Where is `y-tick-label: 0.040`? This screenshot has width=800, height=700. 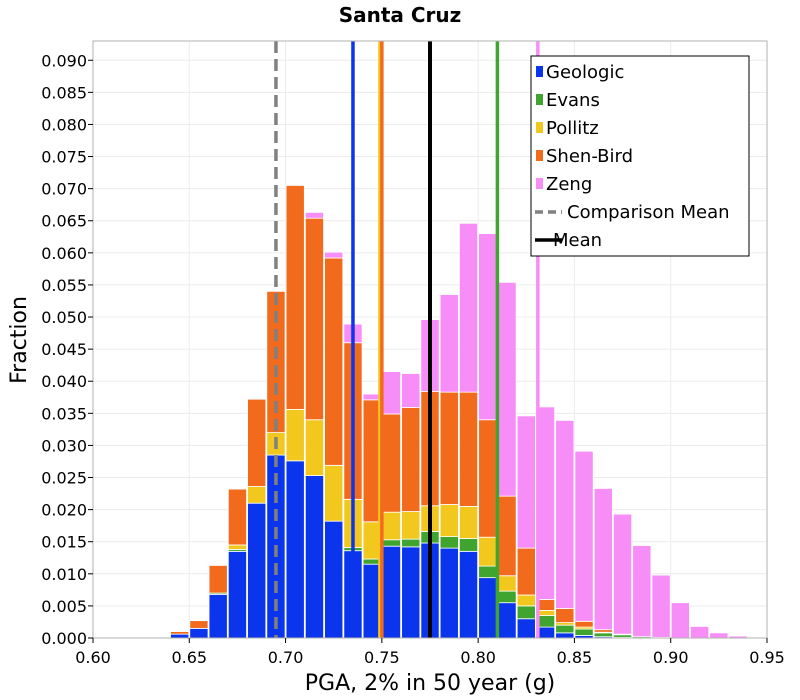
y-tick-label: 0.040 is located at coordinates (64, 381).